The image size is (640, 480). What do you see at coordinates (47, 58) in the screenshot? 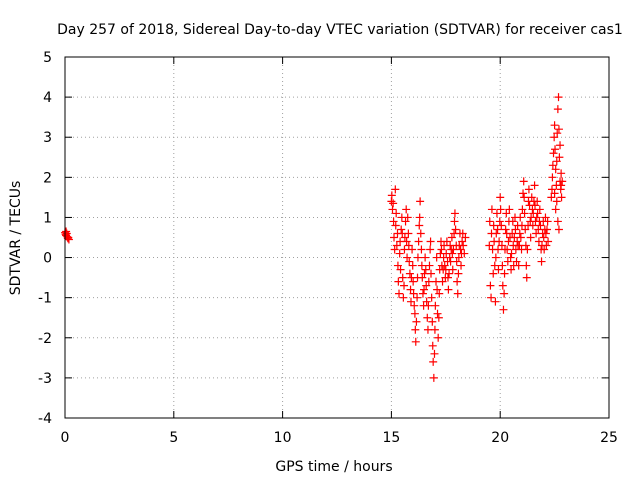
I see `y-tick-label: 5` at bounding box center [47, 58].